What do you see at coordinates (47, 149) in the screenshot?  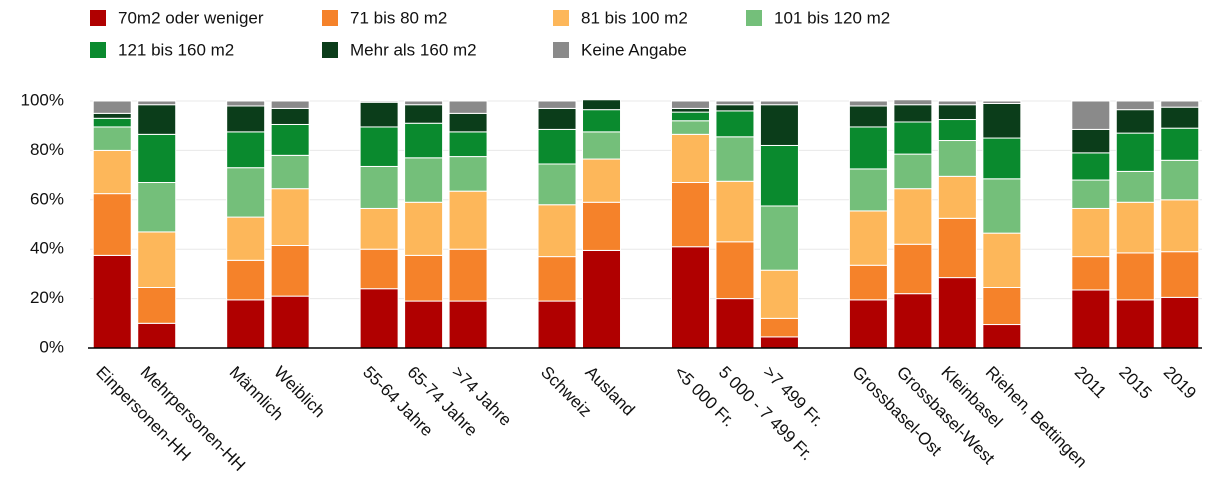 I see `y-tick-label: 80%` at bounding box center [47, 149].